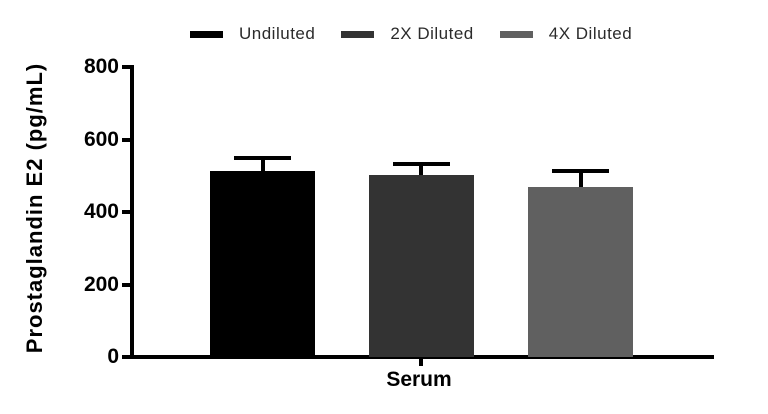  I want to click on y-tick-label: 600, so click(101, 139).